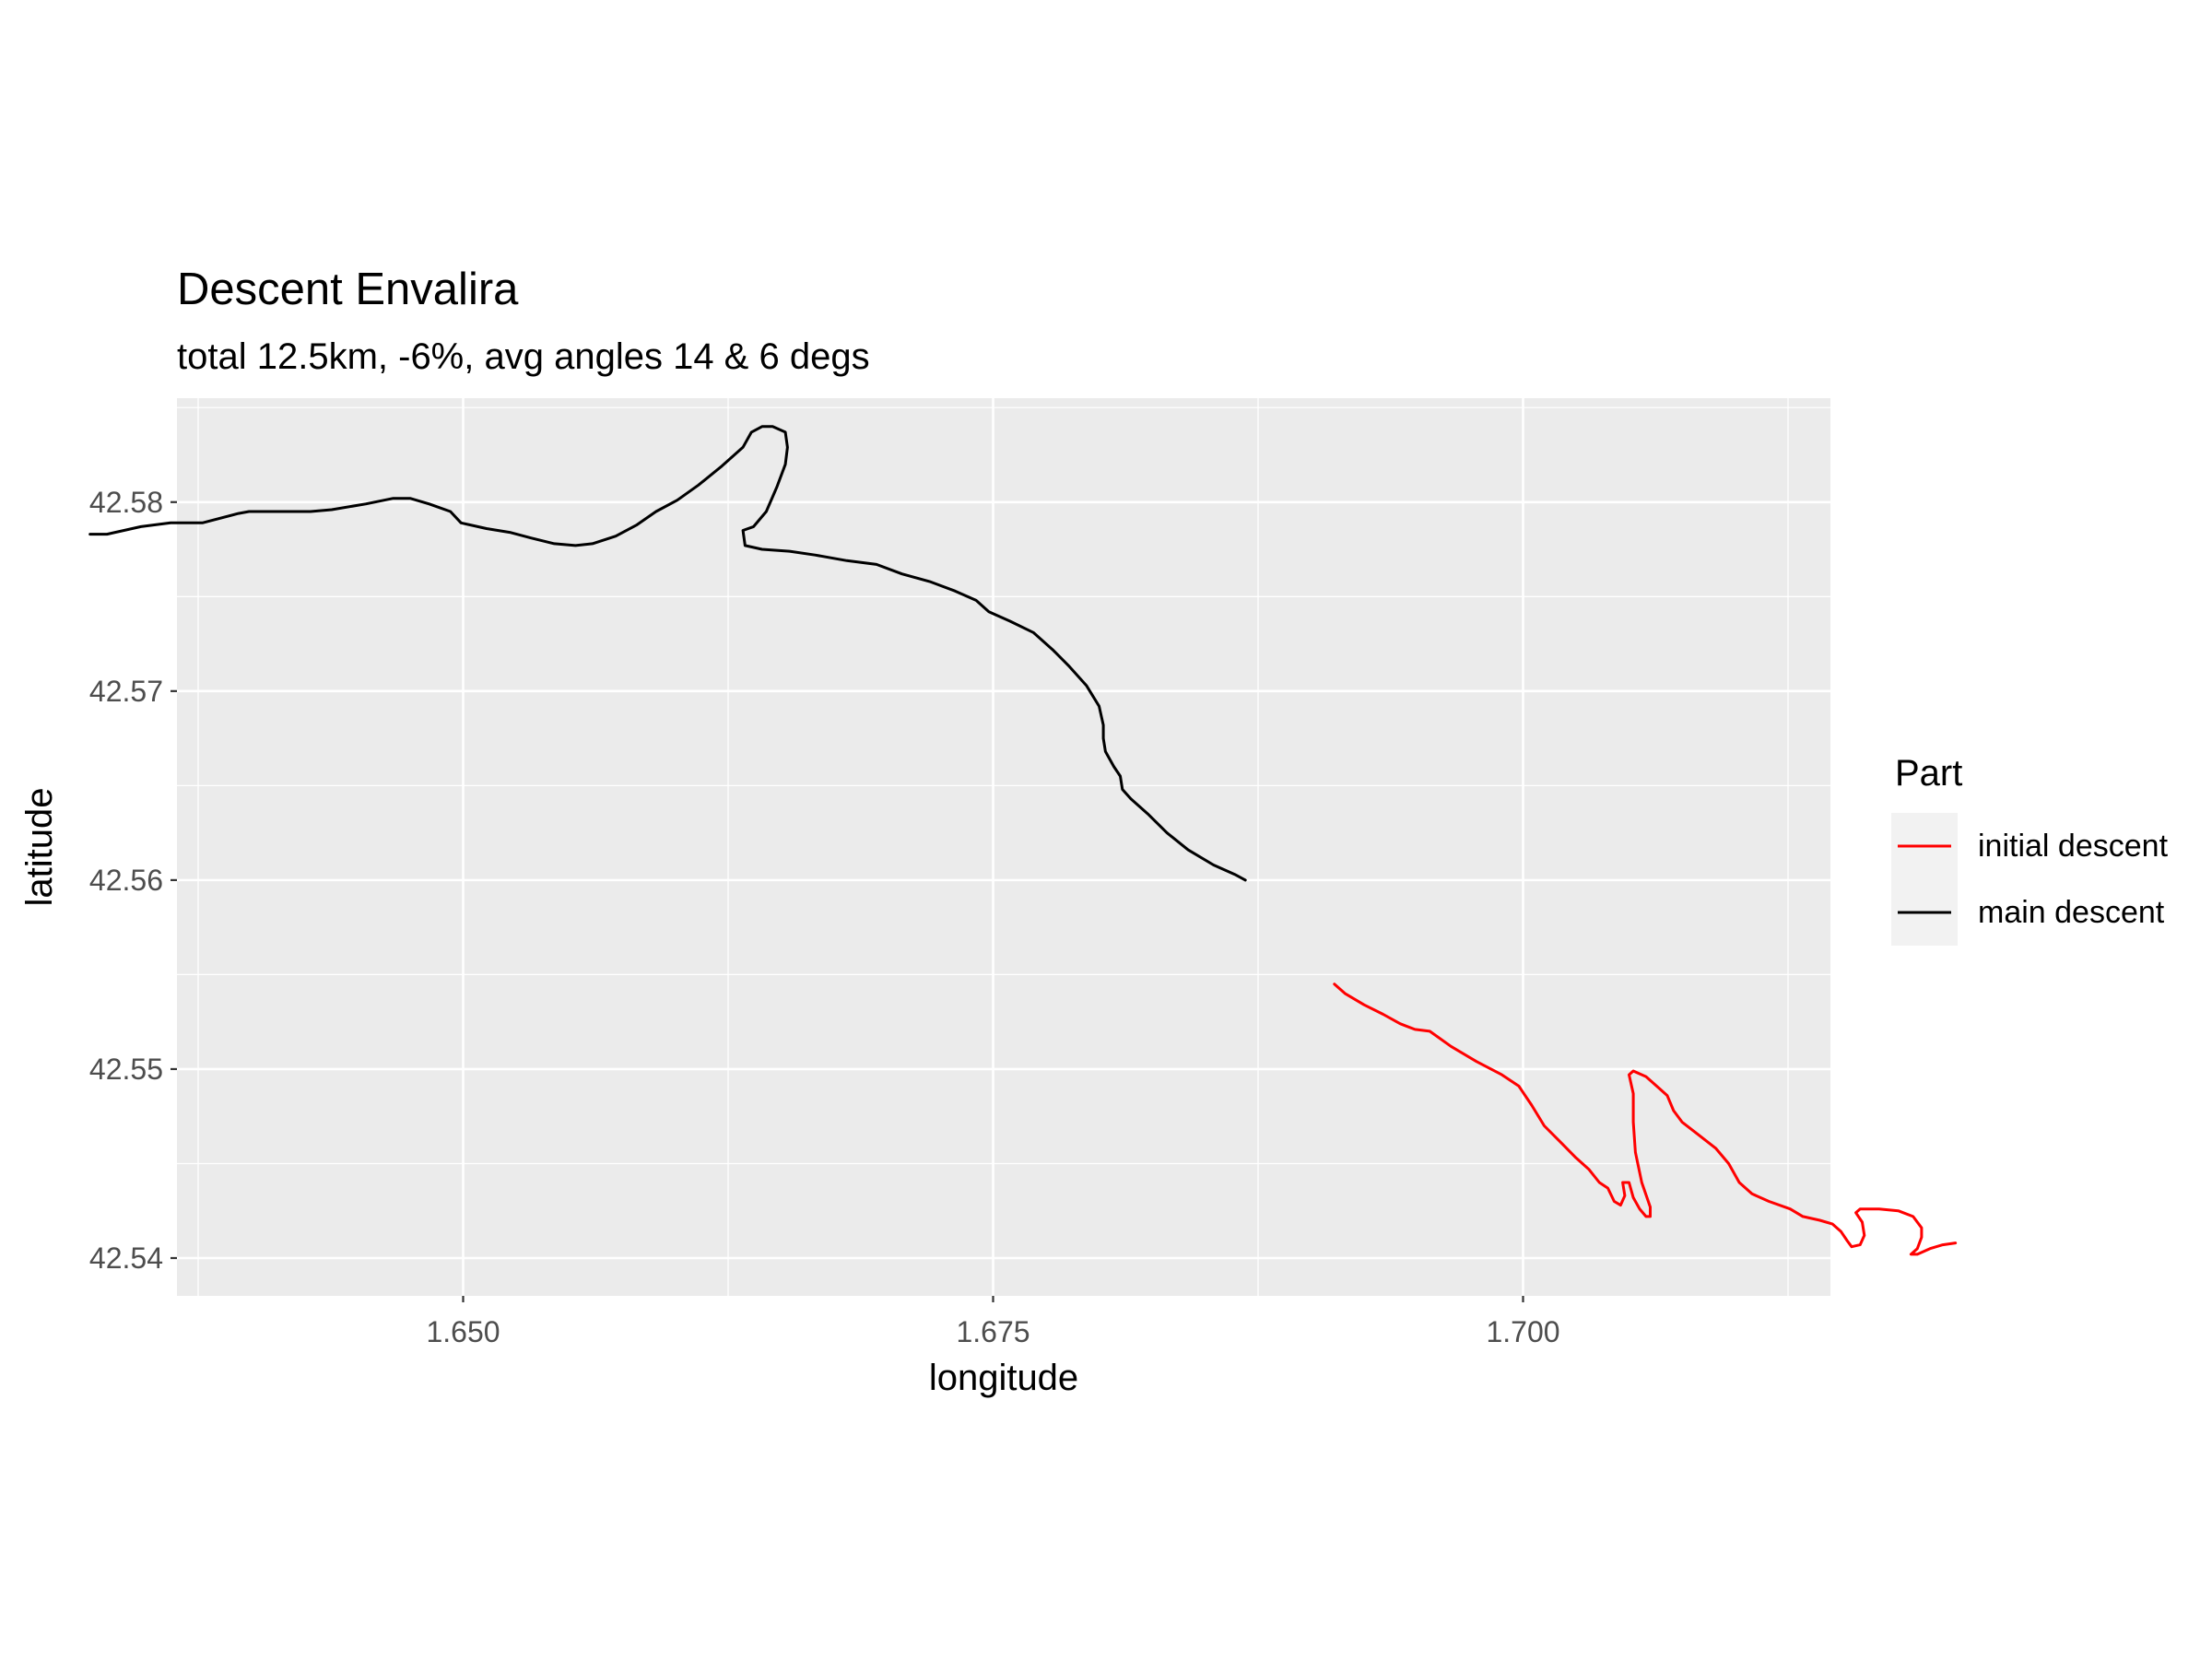  Describe the element at coordinates (993, 1331) in the screenshot. I see `x-tick-label: 1.675` at that location.